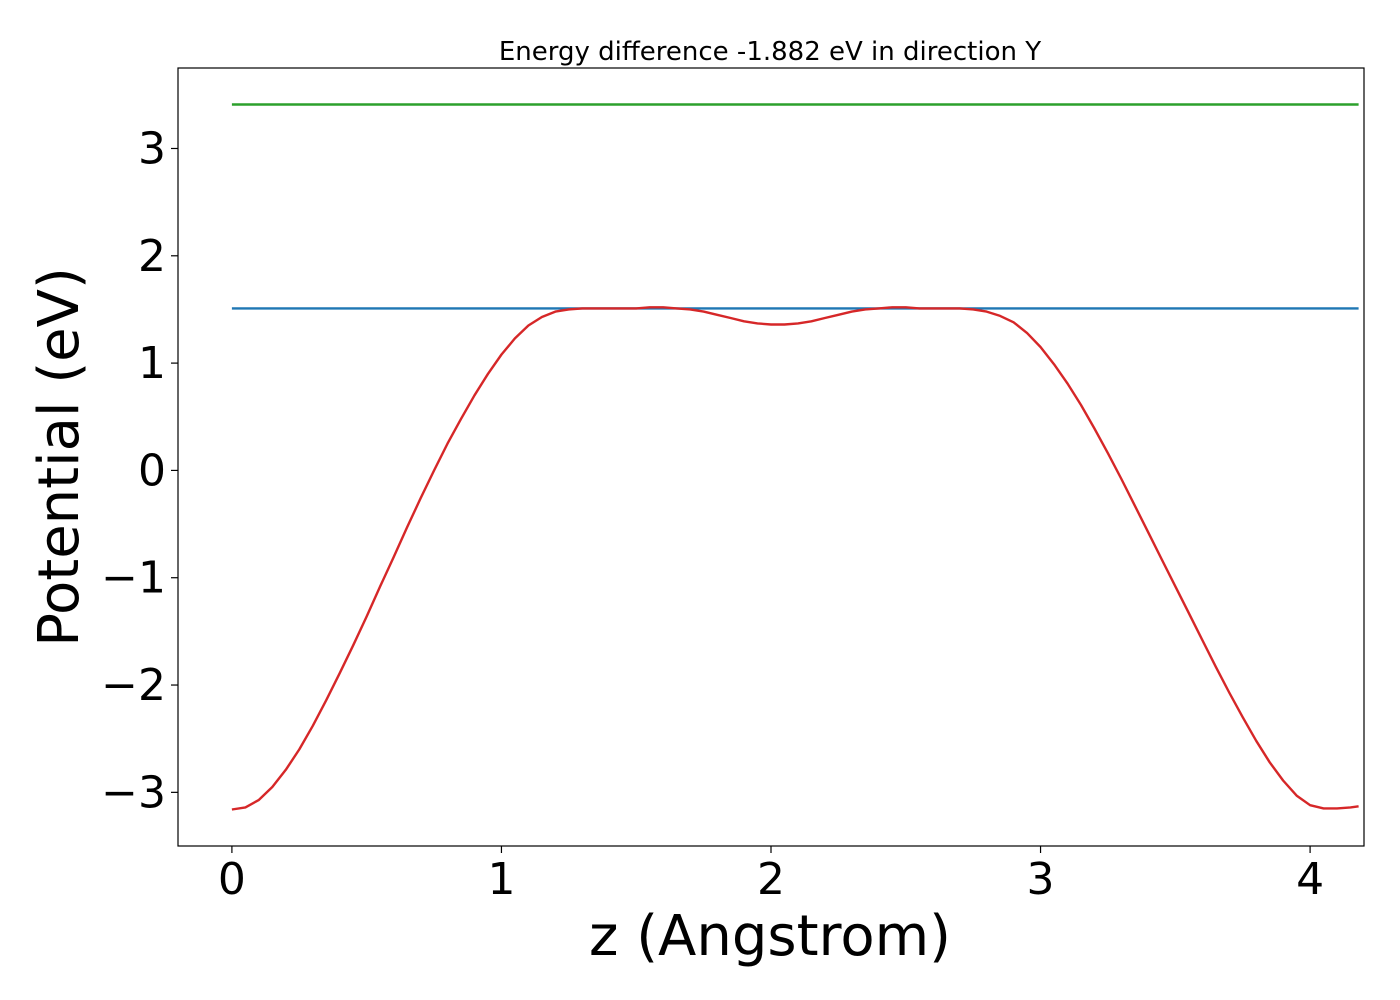 The width and height of the screenshot is (1400, 1000). What do you see at coordinates (152, 256) in the screenshot?
I see `y-tick-label: 2` at bounding box center [152, 256].